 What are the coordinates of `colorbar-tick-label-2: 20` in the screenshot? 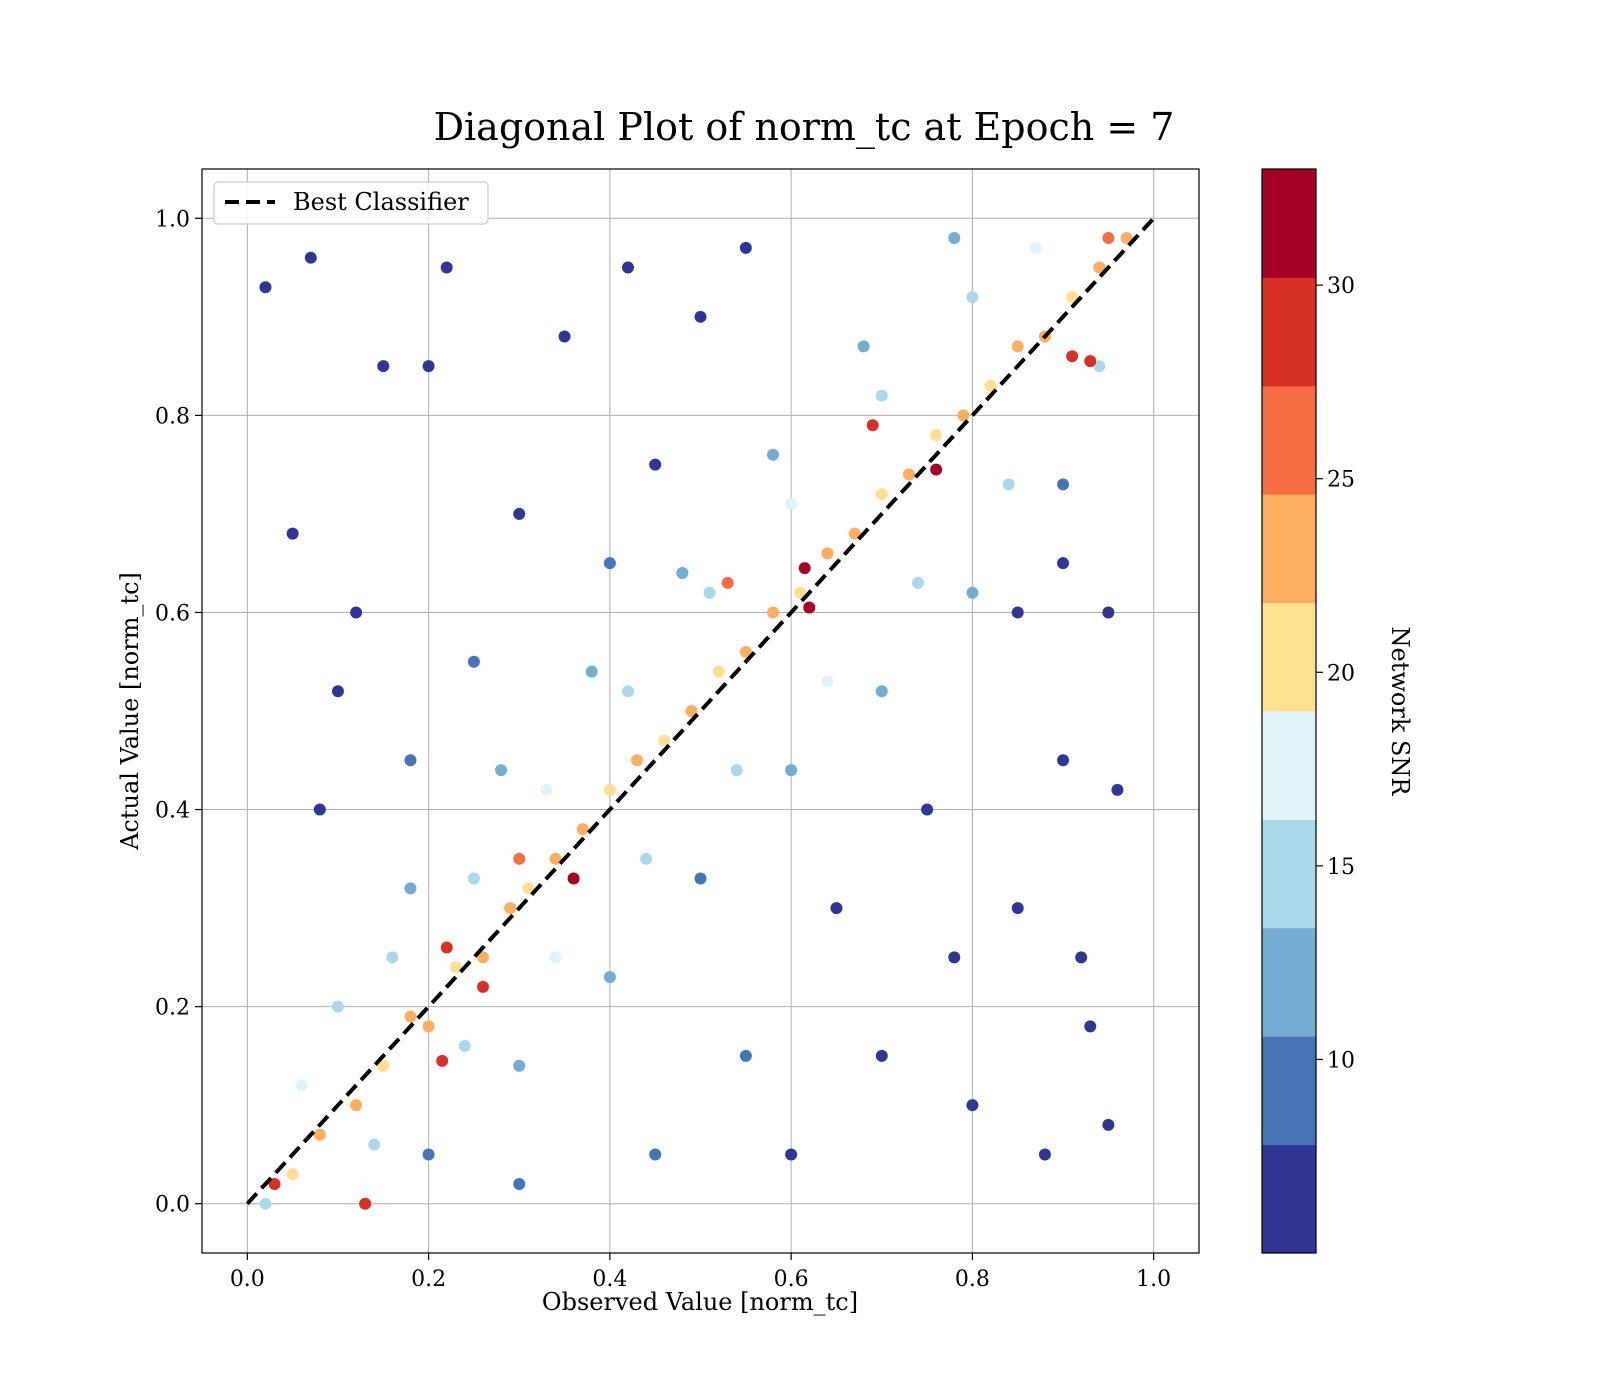 It's located at (1341, 673).